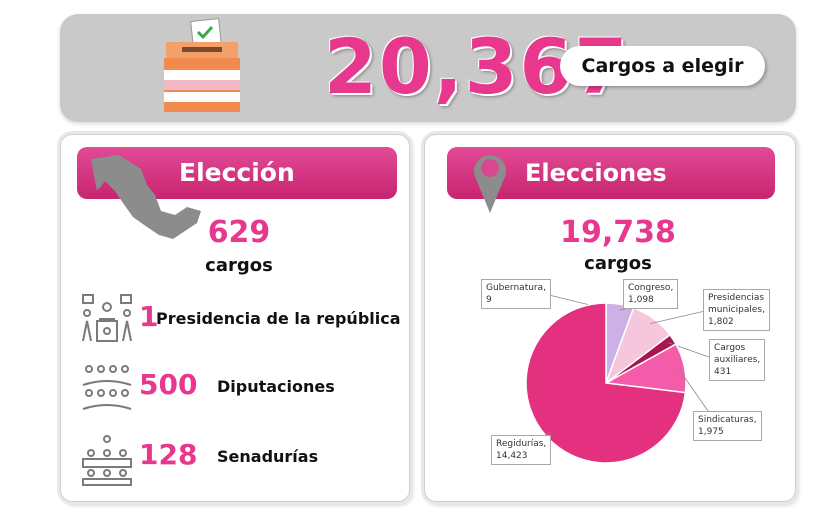 The height and width of the screenshot is (509, 840). I want to click on local-count: 19,738, so click(618, 232).